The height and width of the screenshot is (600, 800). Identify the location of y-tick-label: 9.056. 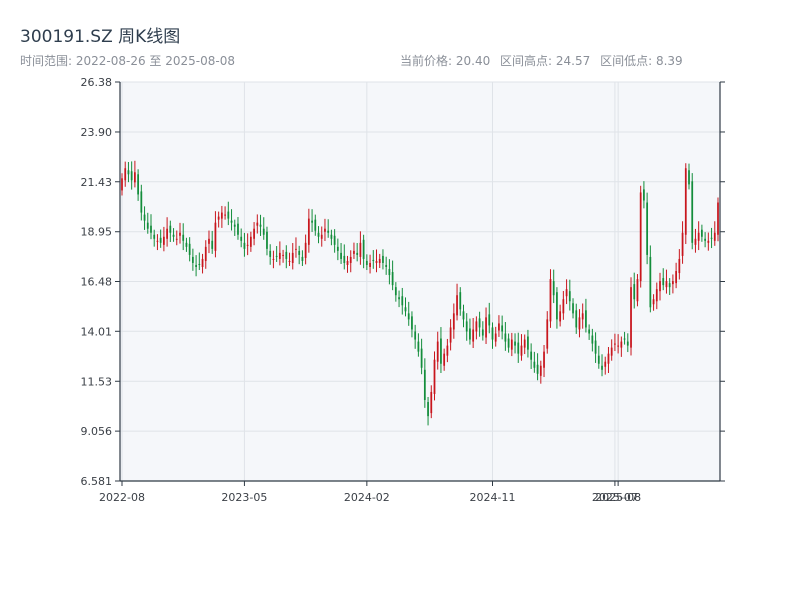
(97, 431).